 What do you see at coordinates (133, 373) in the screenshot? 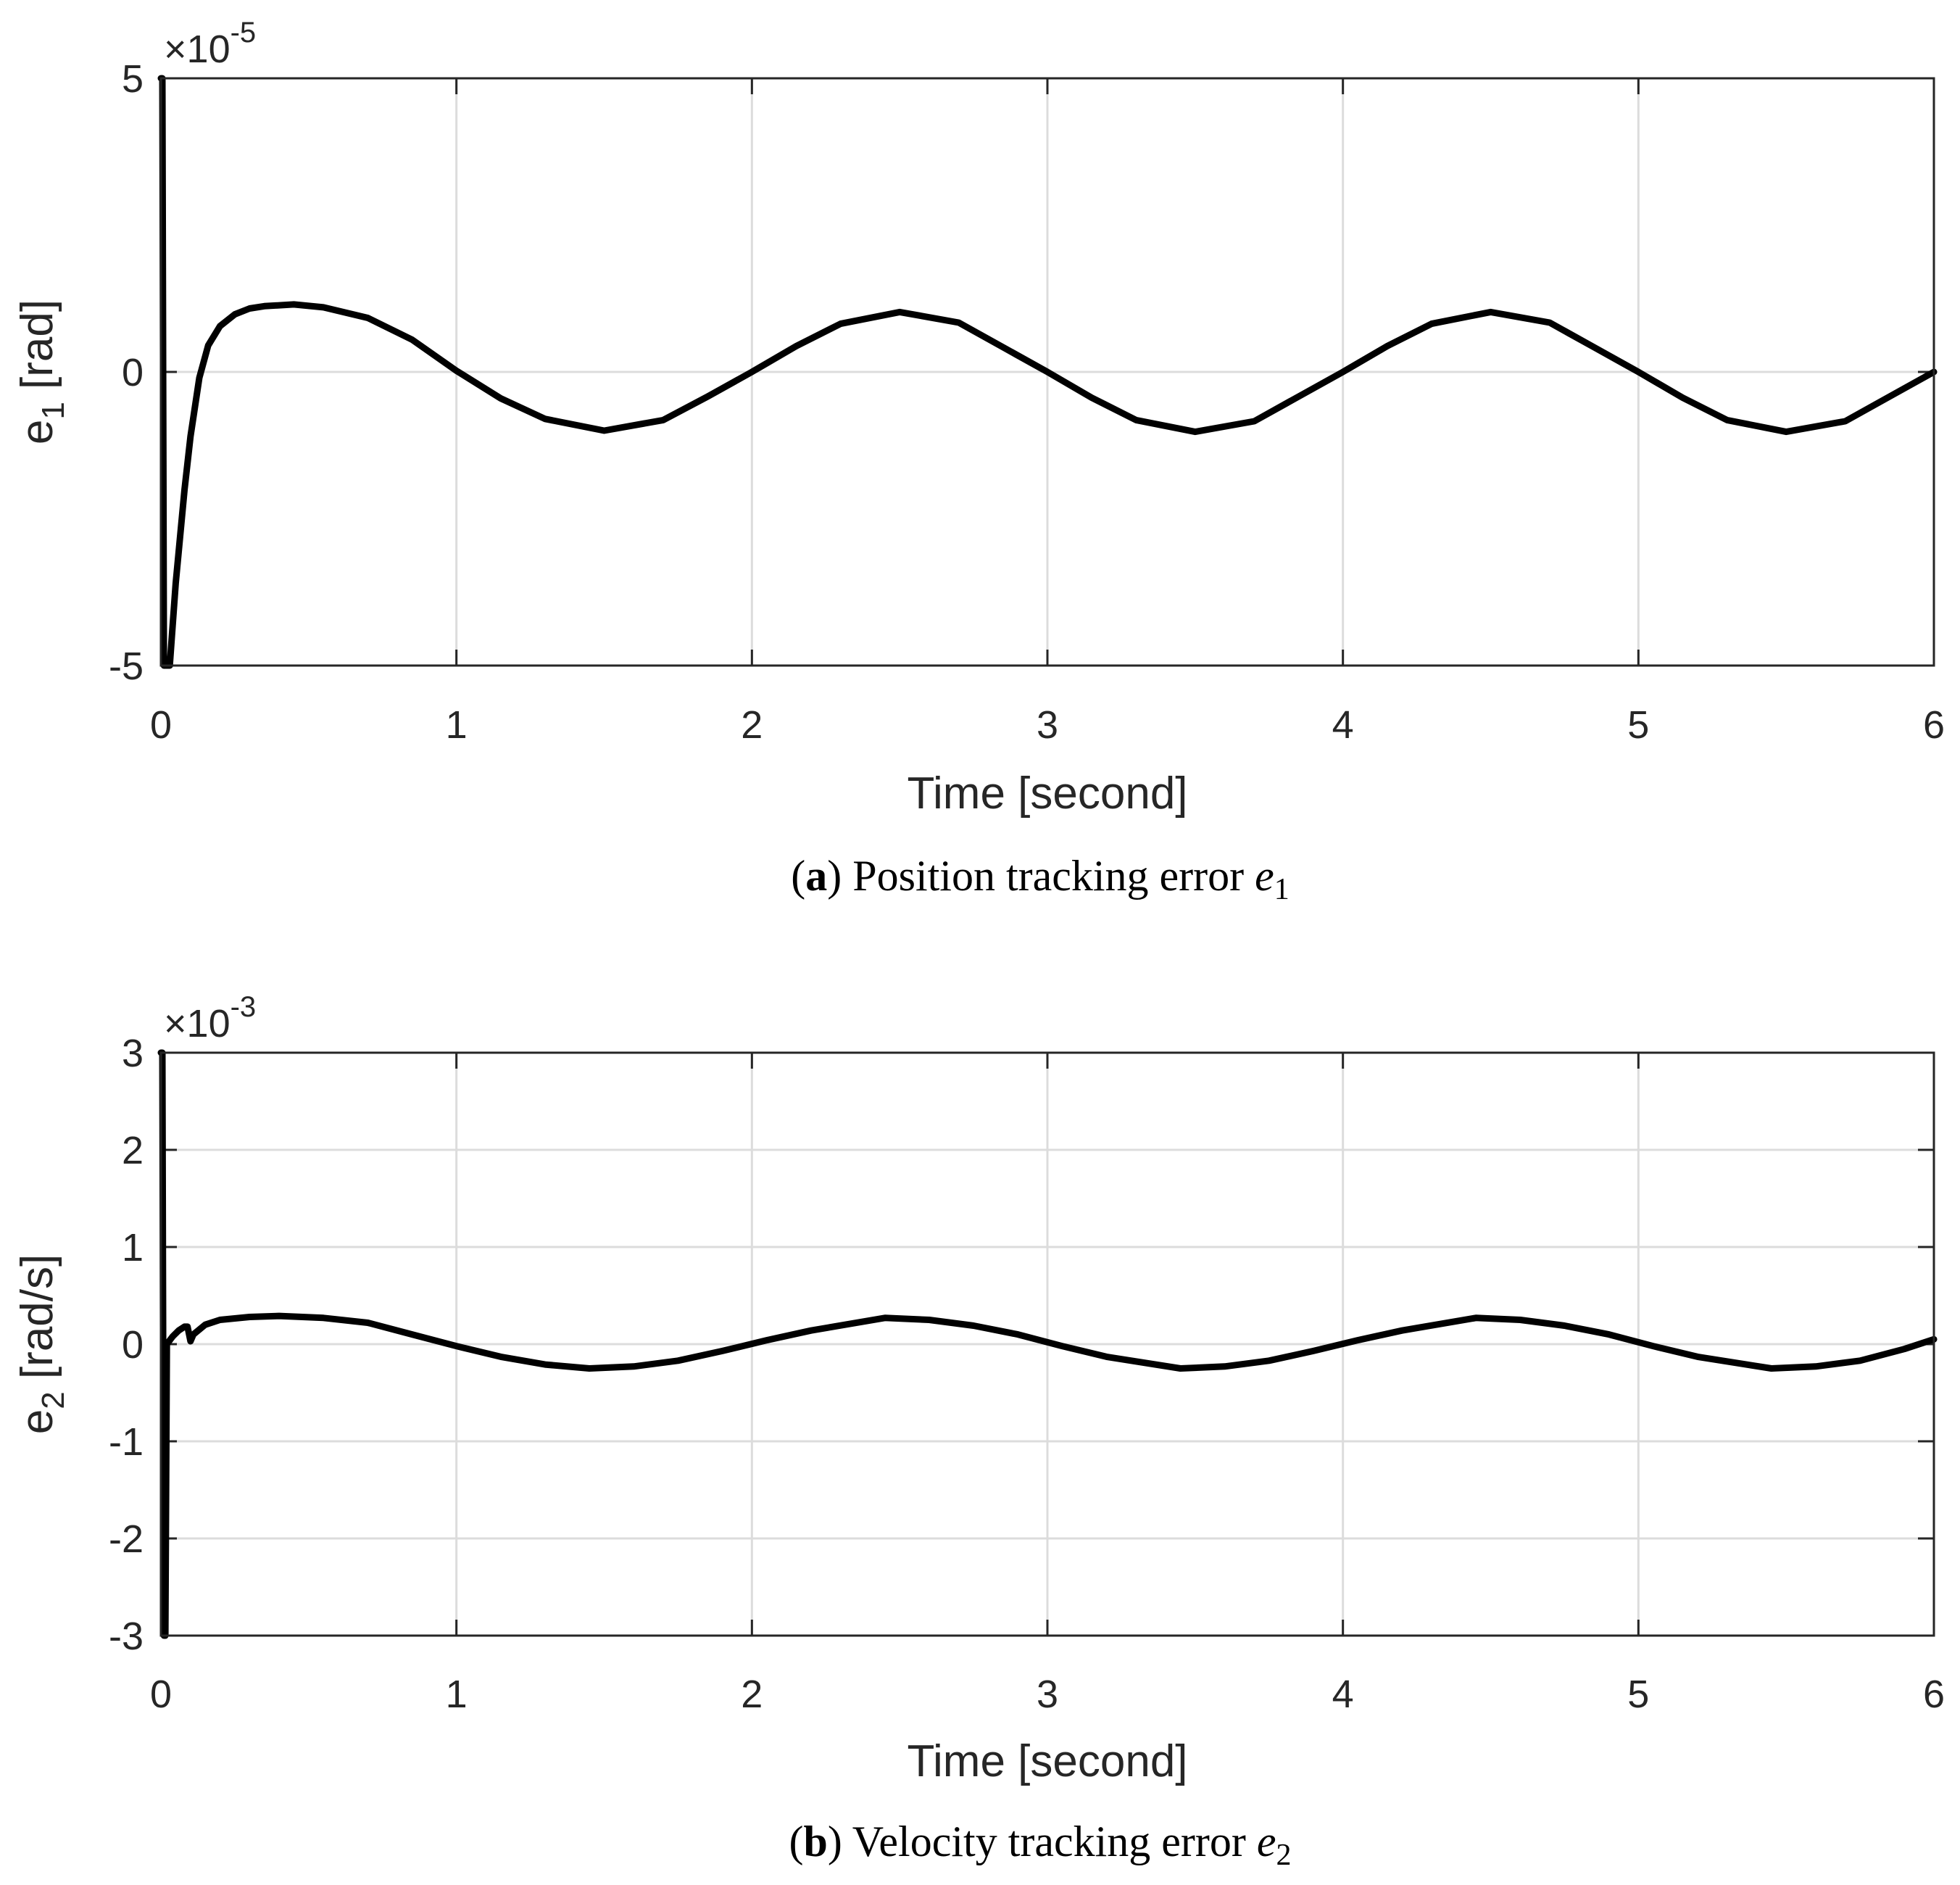
I see `panel-a-y-tick-label: 0` at bounding box center [133, 373].